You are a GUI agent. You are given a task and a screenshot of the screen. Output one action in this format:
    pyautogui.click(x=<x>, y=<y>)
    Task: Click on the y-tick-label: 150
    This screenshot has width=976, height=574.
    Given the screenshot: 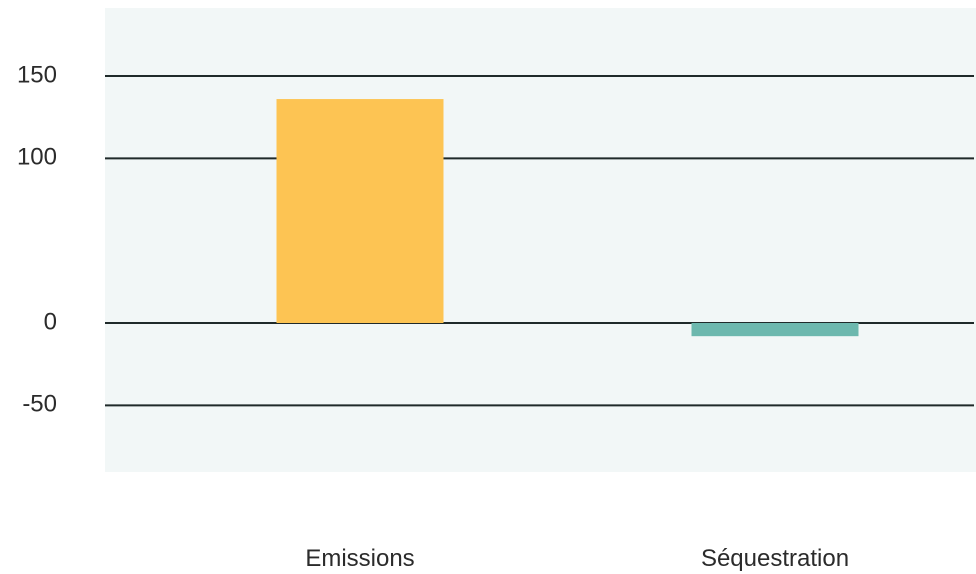 What is the action you would take?
    pyautogui.click(x=37, y=74)
    